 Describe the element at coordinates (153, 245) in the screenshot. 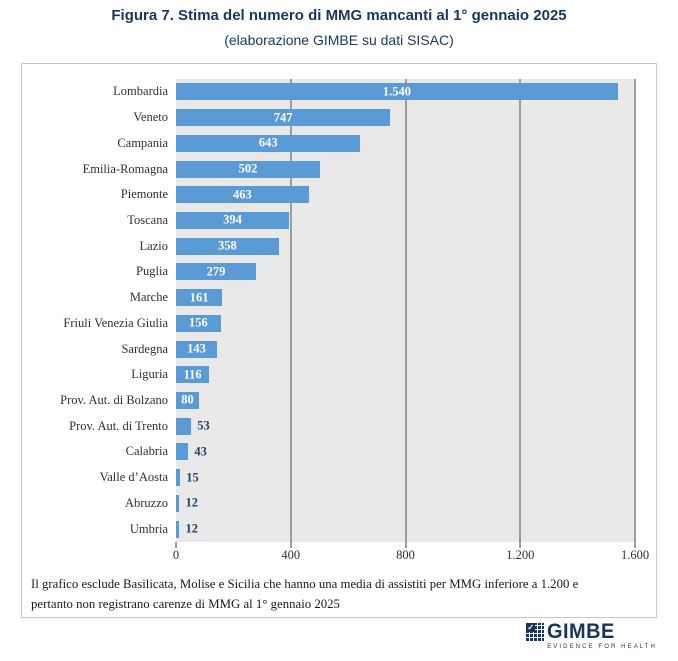

I see `category-label: Lazio` at that location.